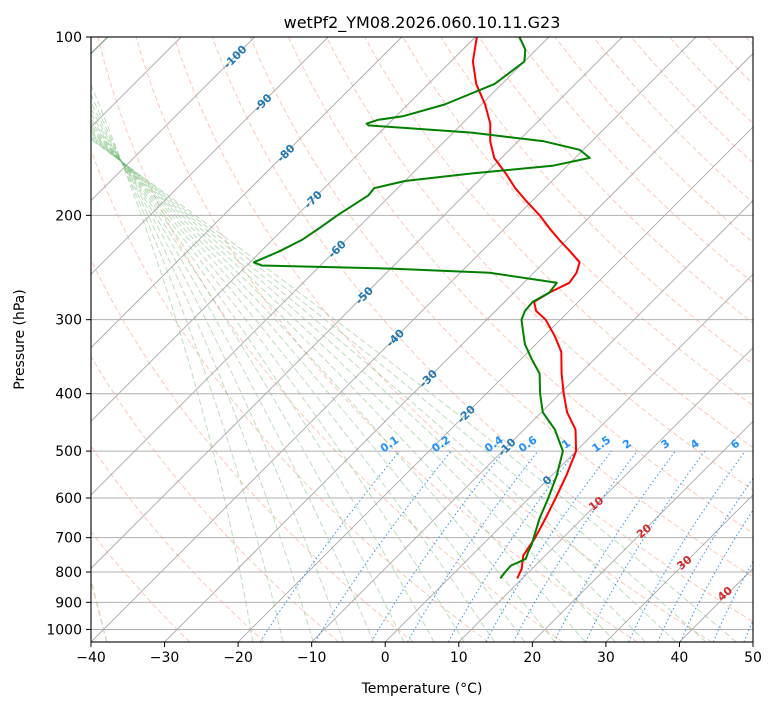 The width and height of the screenshot is (775, 708). What do you see at coordinates (91, 658) in the screenshot?
I see `x-tick-label: −40` at bounding box center [91, 658].